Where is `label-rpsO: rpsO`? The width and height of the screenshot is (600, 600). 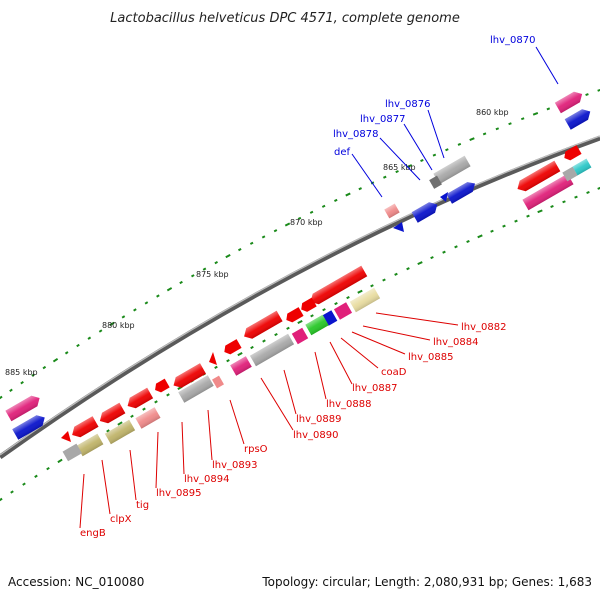 label-rpsO: rpsO is located at coordinates (256, 449).